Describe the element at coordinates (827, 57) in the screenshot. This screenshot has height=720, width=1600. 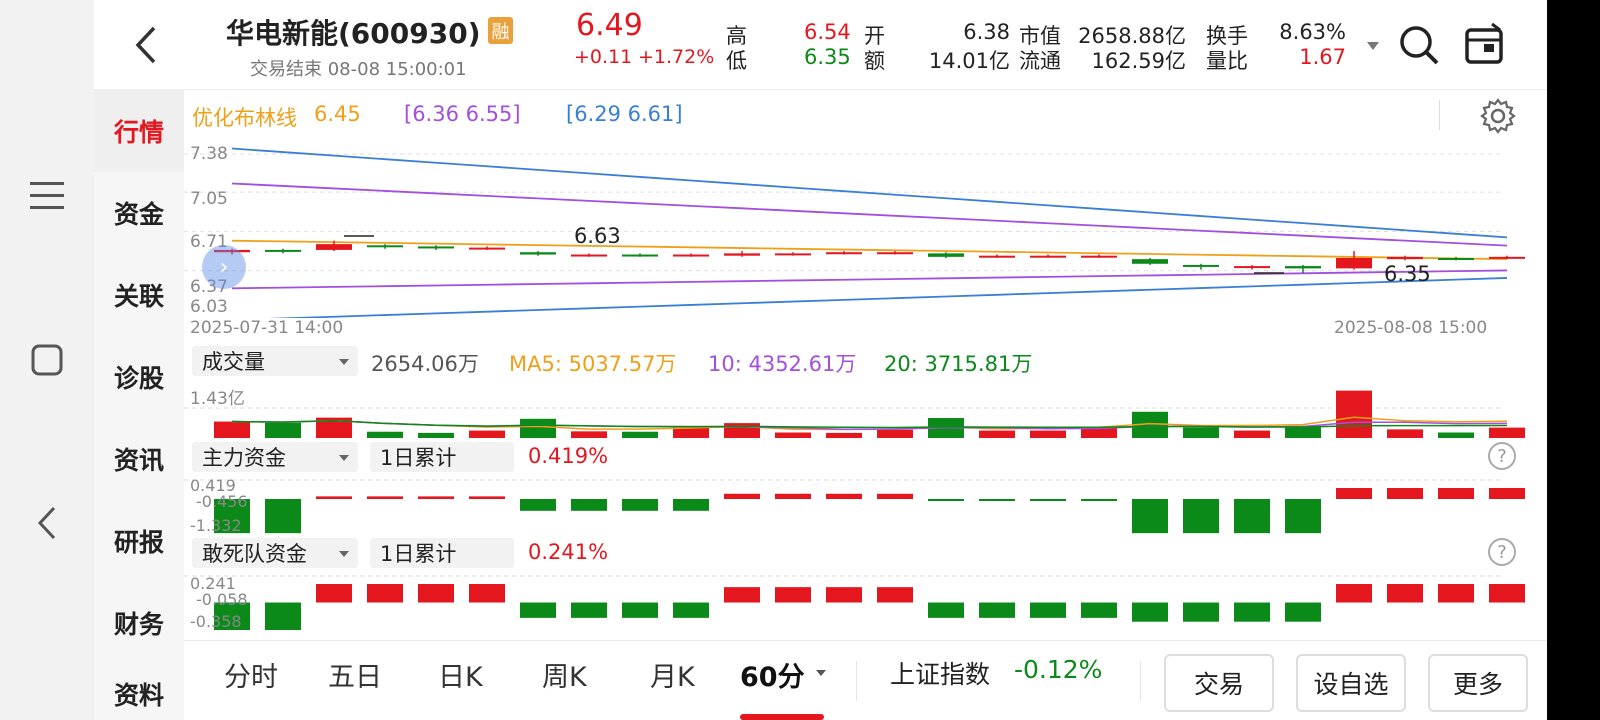
I see `low-value: 6.35` at that location.